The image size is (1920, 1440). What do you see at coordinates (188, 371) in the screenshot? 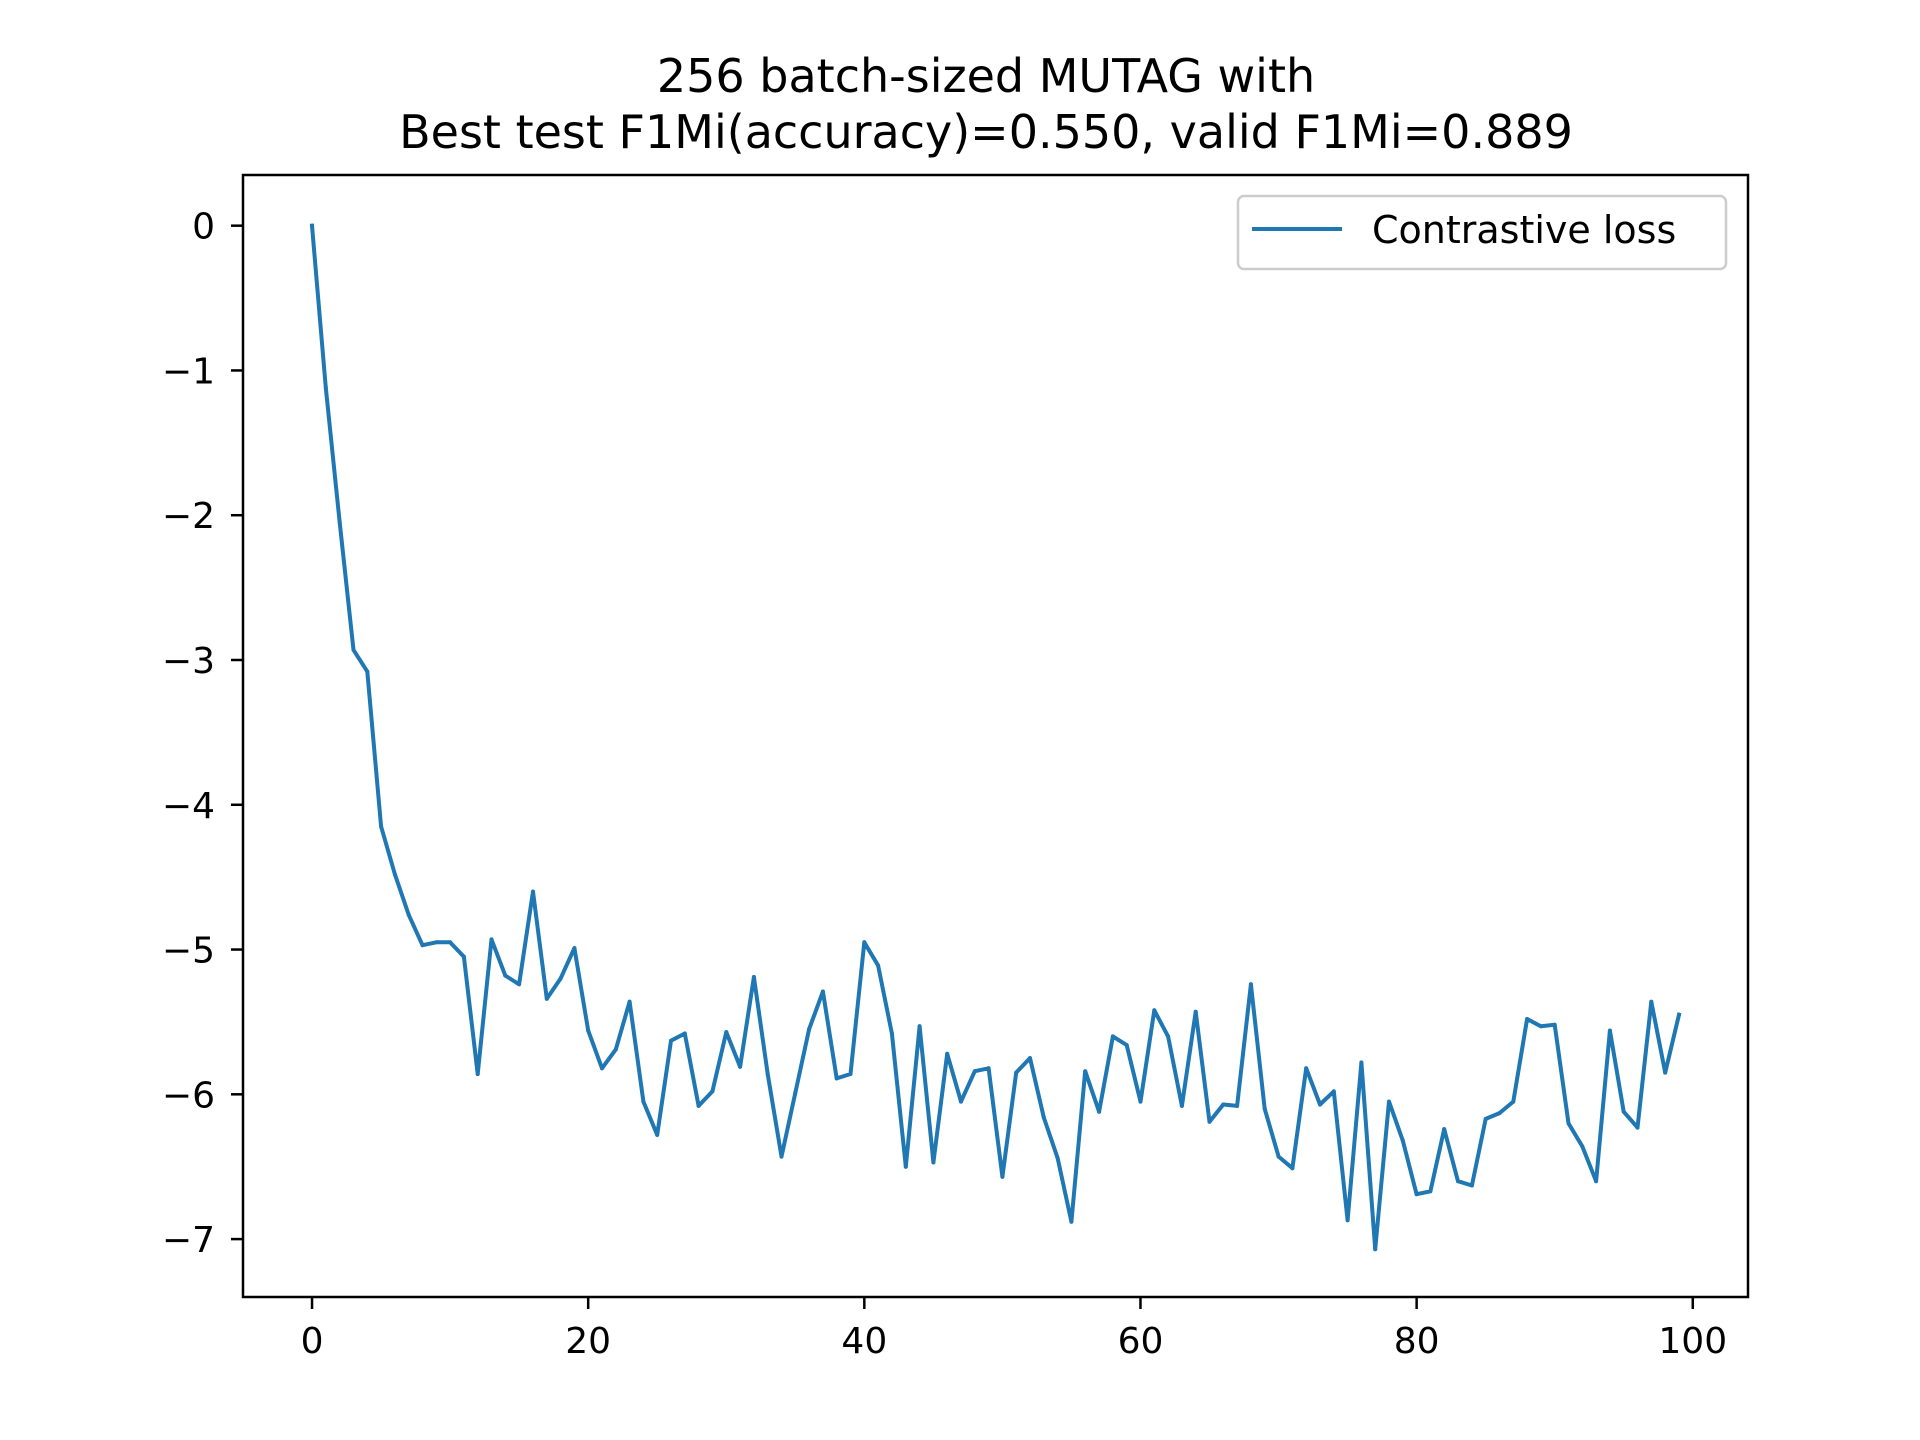
I see `y-tick-label: −1` at bounding box center [188, 371].